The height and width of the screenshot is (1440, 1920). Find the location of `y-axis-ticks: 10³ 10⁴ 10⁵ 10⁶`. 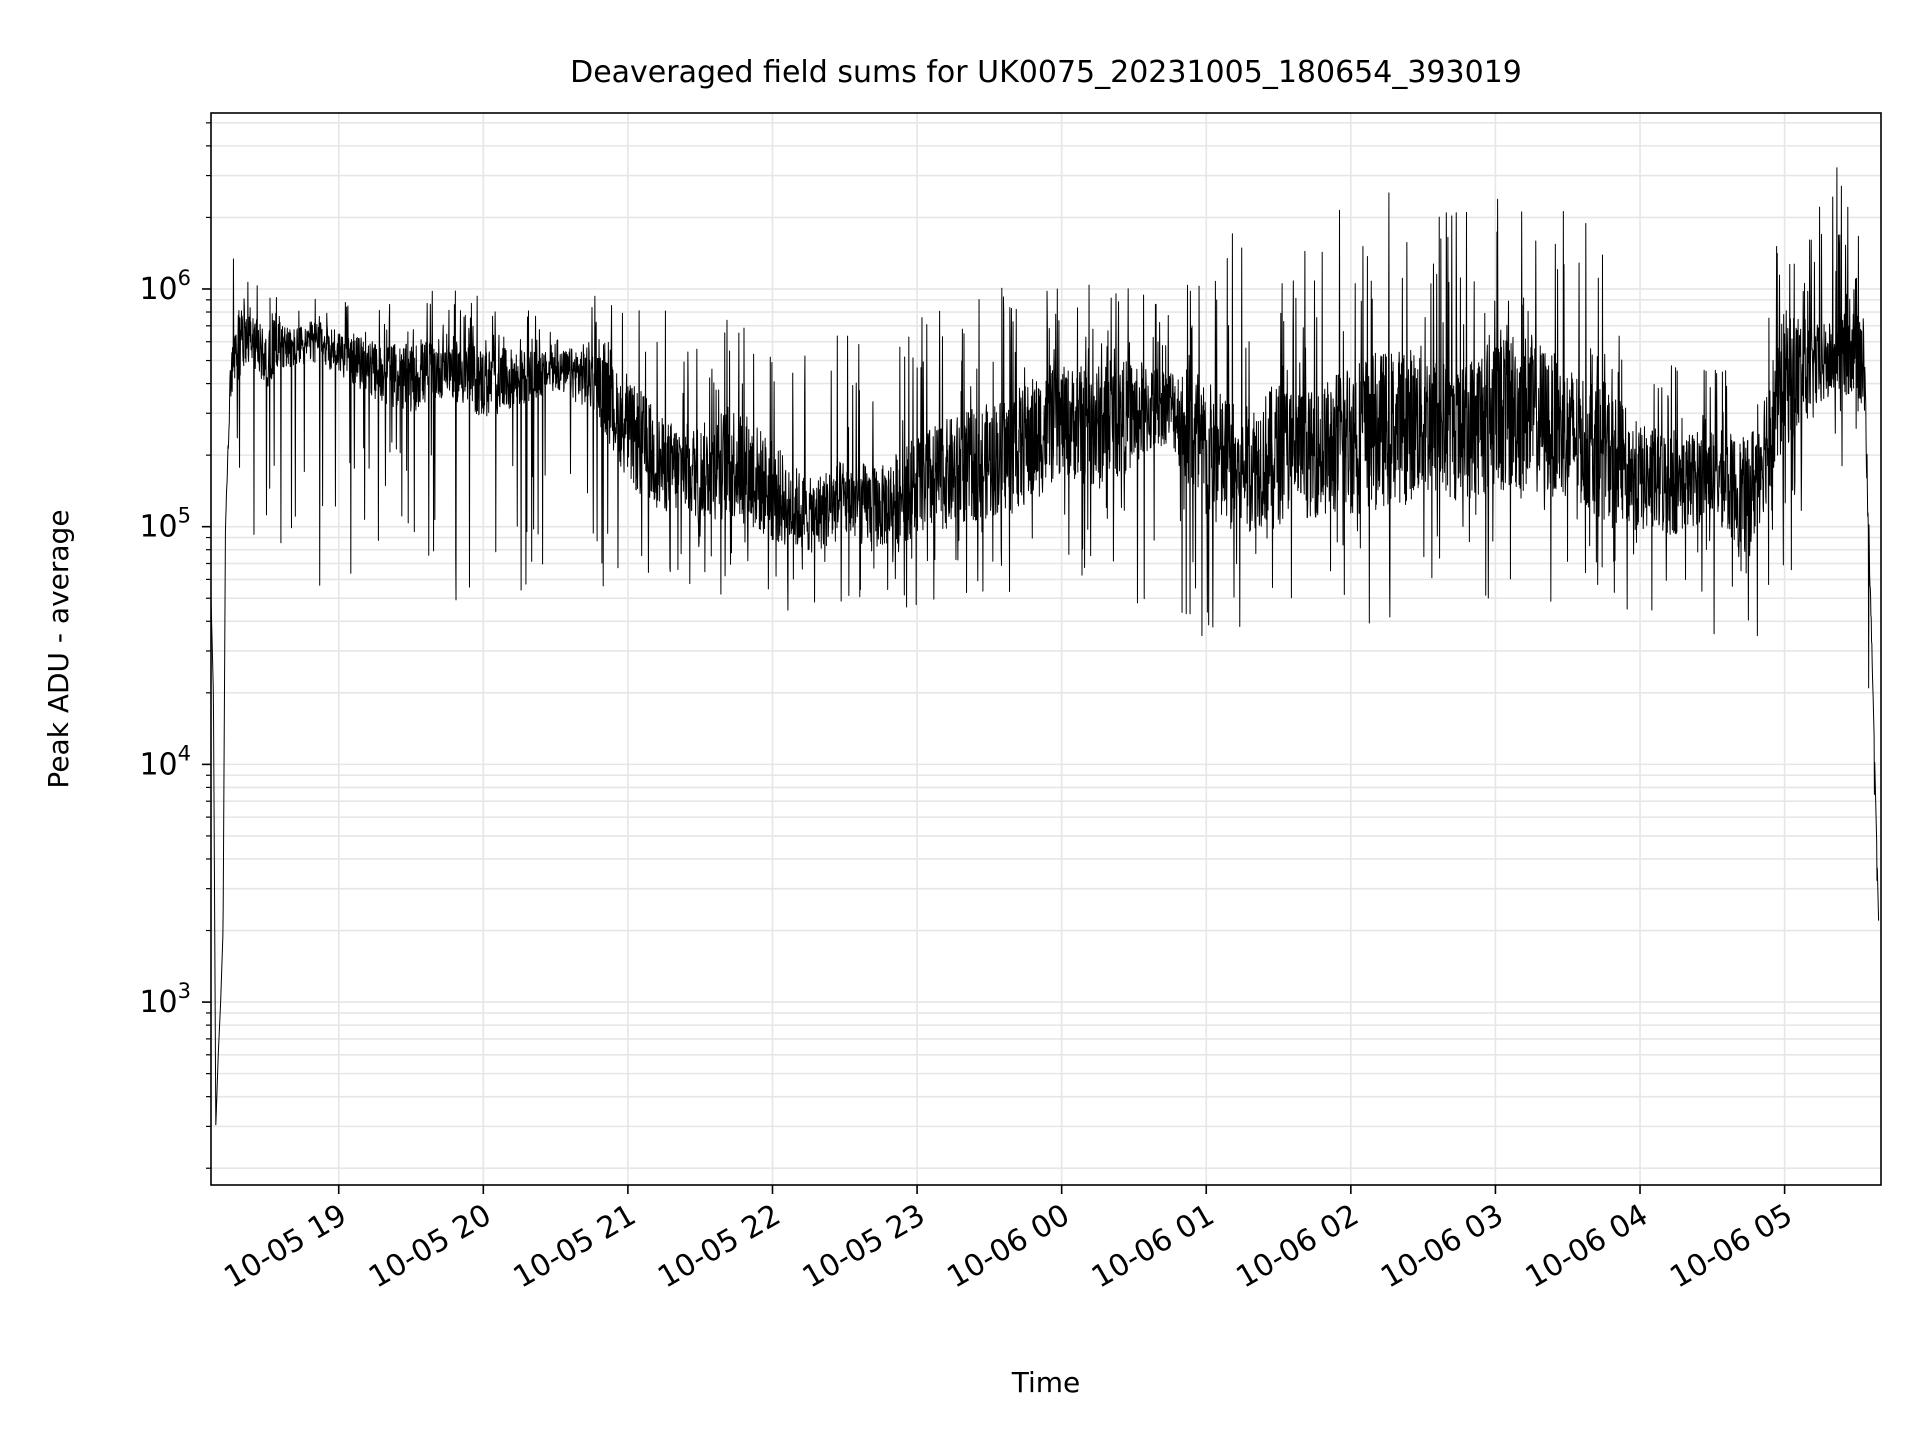

y-axis-ticks: 10³ 10⁴ 10⁵ 10⁶ is located at coordinates (175, 645).